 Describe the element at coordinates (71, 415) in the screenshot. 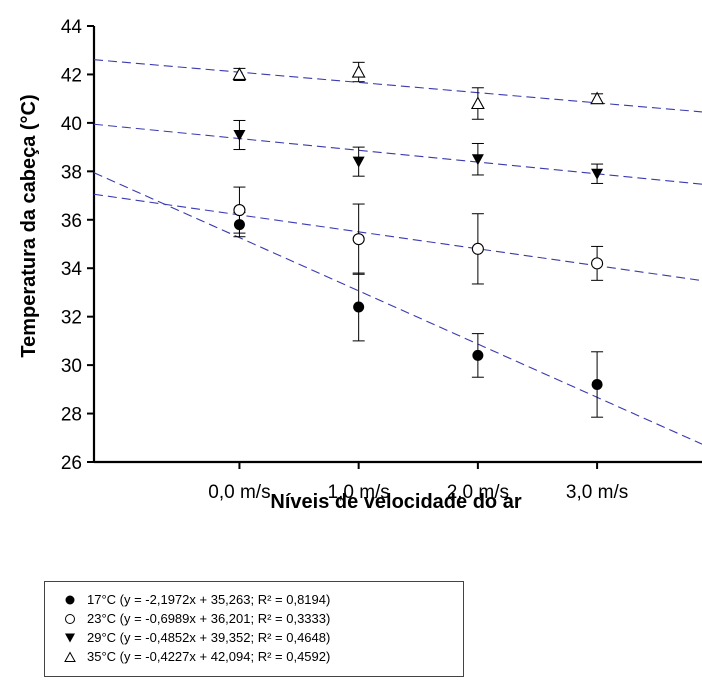

I see `y-tick-label: 28` at that location.